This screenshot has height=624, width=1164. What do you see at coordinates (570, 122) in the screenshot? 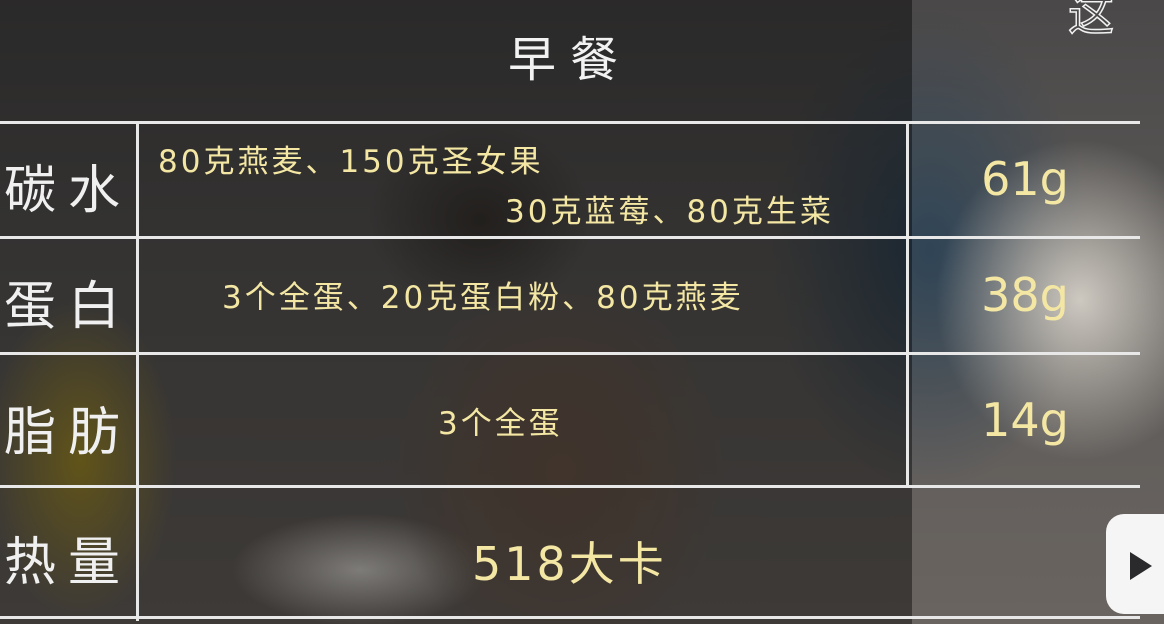
I see `table-border-top` at bounding box center [570, 122].